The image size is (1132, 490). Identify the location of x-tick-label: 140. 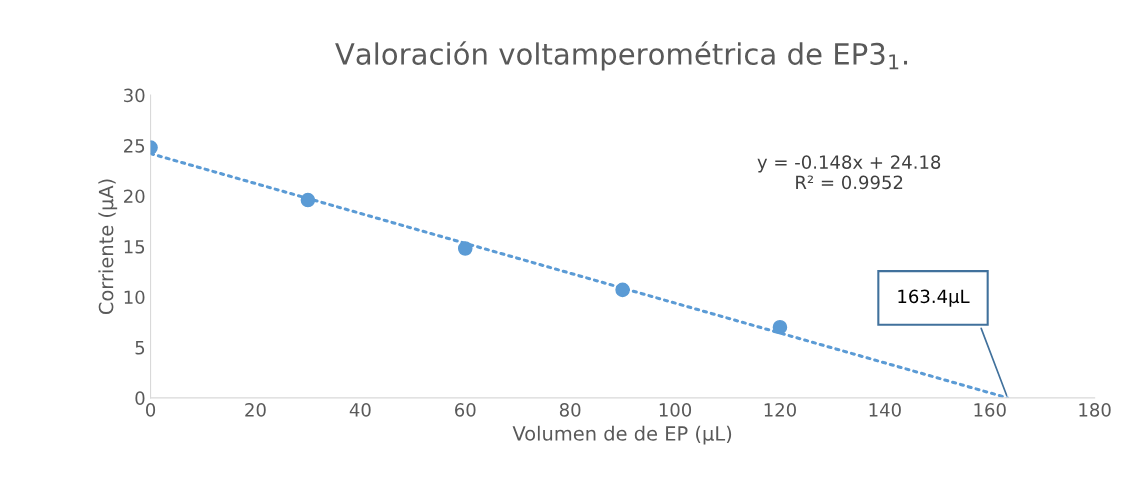
(885, 410).